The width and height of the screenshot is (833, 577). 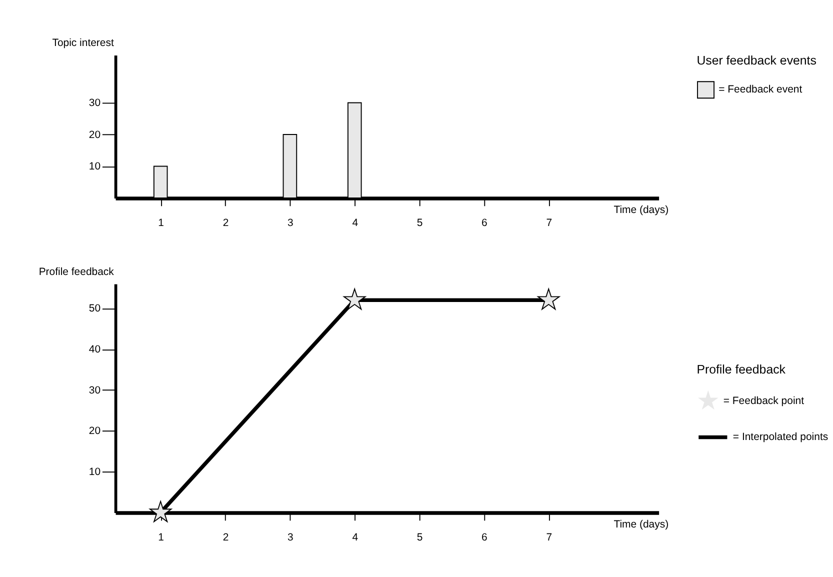 What do you see at coordinates (94, 309) in the screenshot?
I see `y-tick-label: 50` at bounding box center [94, 309].